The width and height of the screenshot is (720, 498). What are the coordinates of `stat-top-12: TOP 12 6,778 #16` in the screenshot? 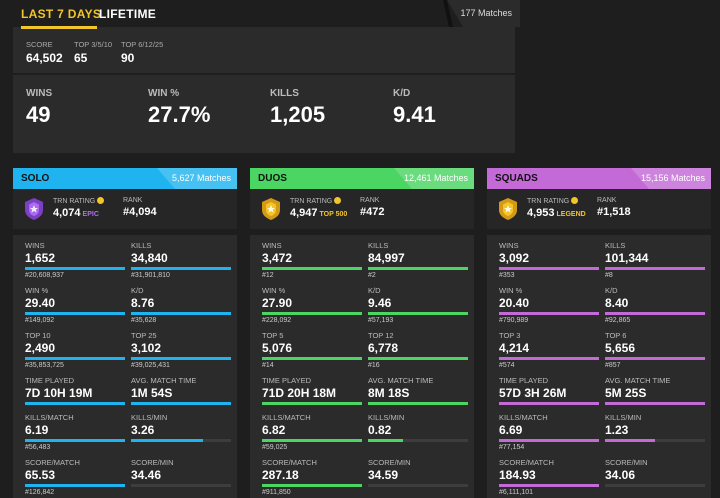 It's located at (418, 350).